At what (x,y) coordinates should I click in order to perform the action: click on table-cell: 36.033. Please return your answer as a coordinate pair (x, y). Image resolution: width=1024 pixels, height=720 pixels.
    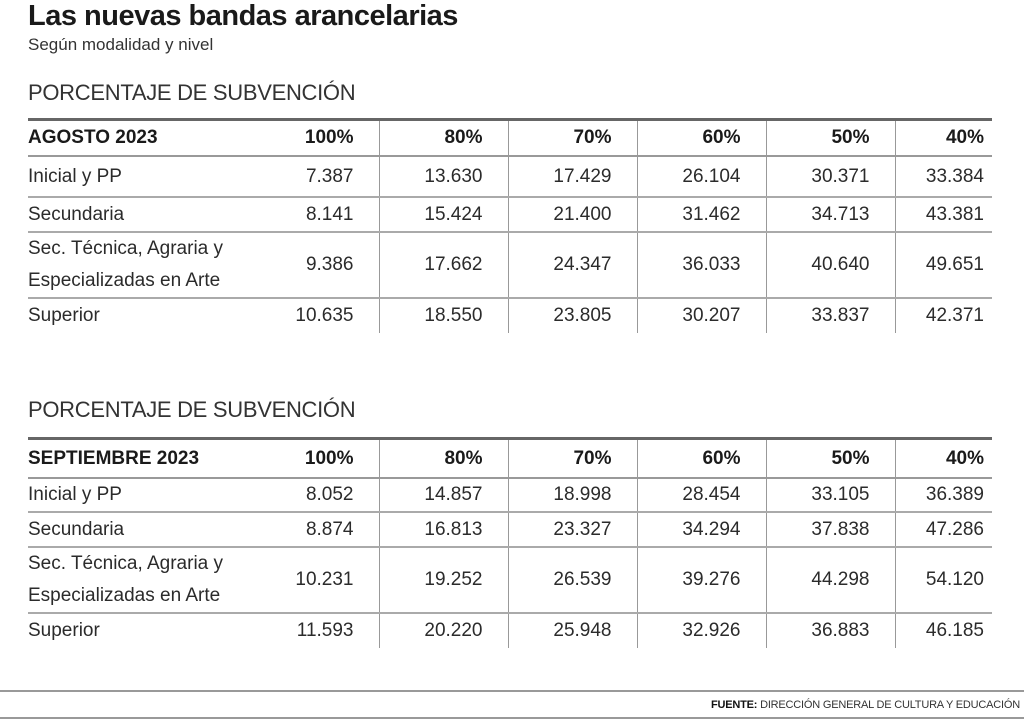
    Looking at the image, I should click on (702, 265).